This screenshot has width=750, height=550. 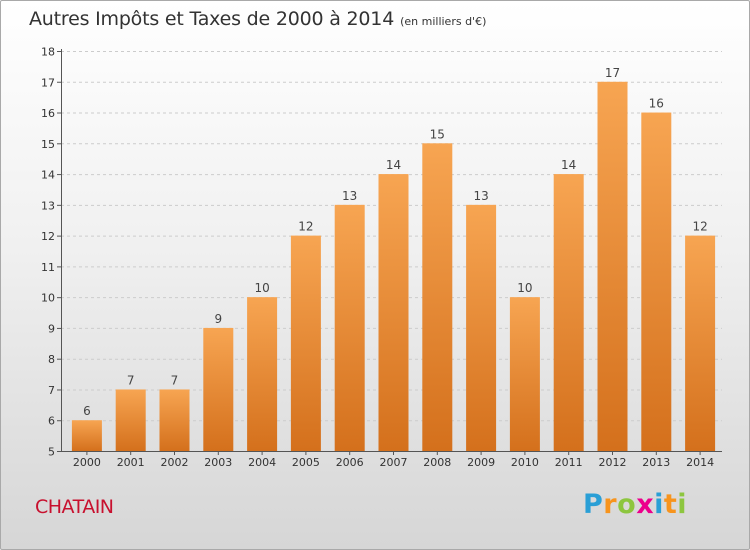 What do you see at coordinates (74, 507) in the screenshot?
I see `commune-name: CHATAIN` at bounding box center [74, 507].